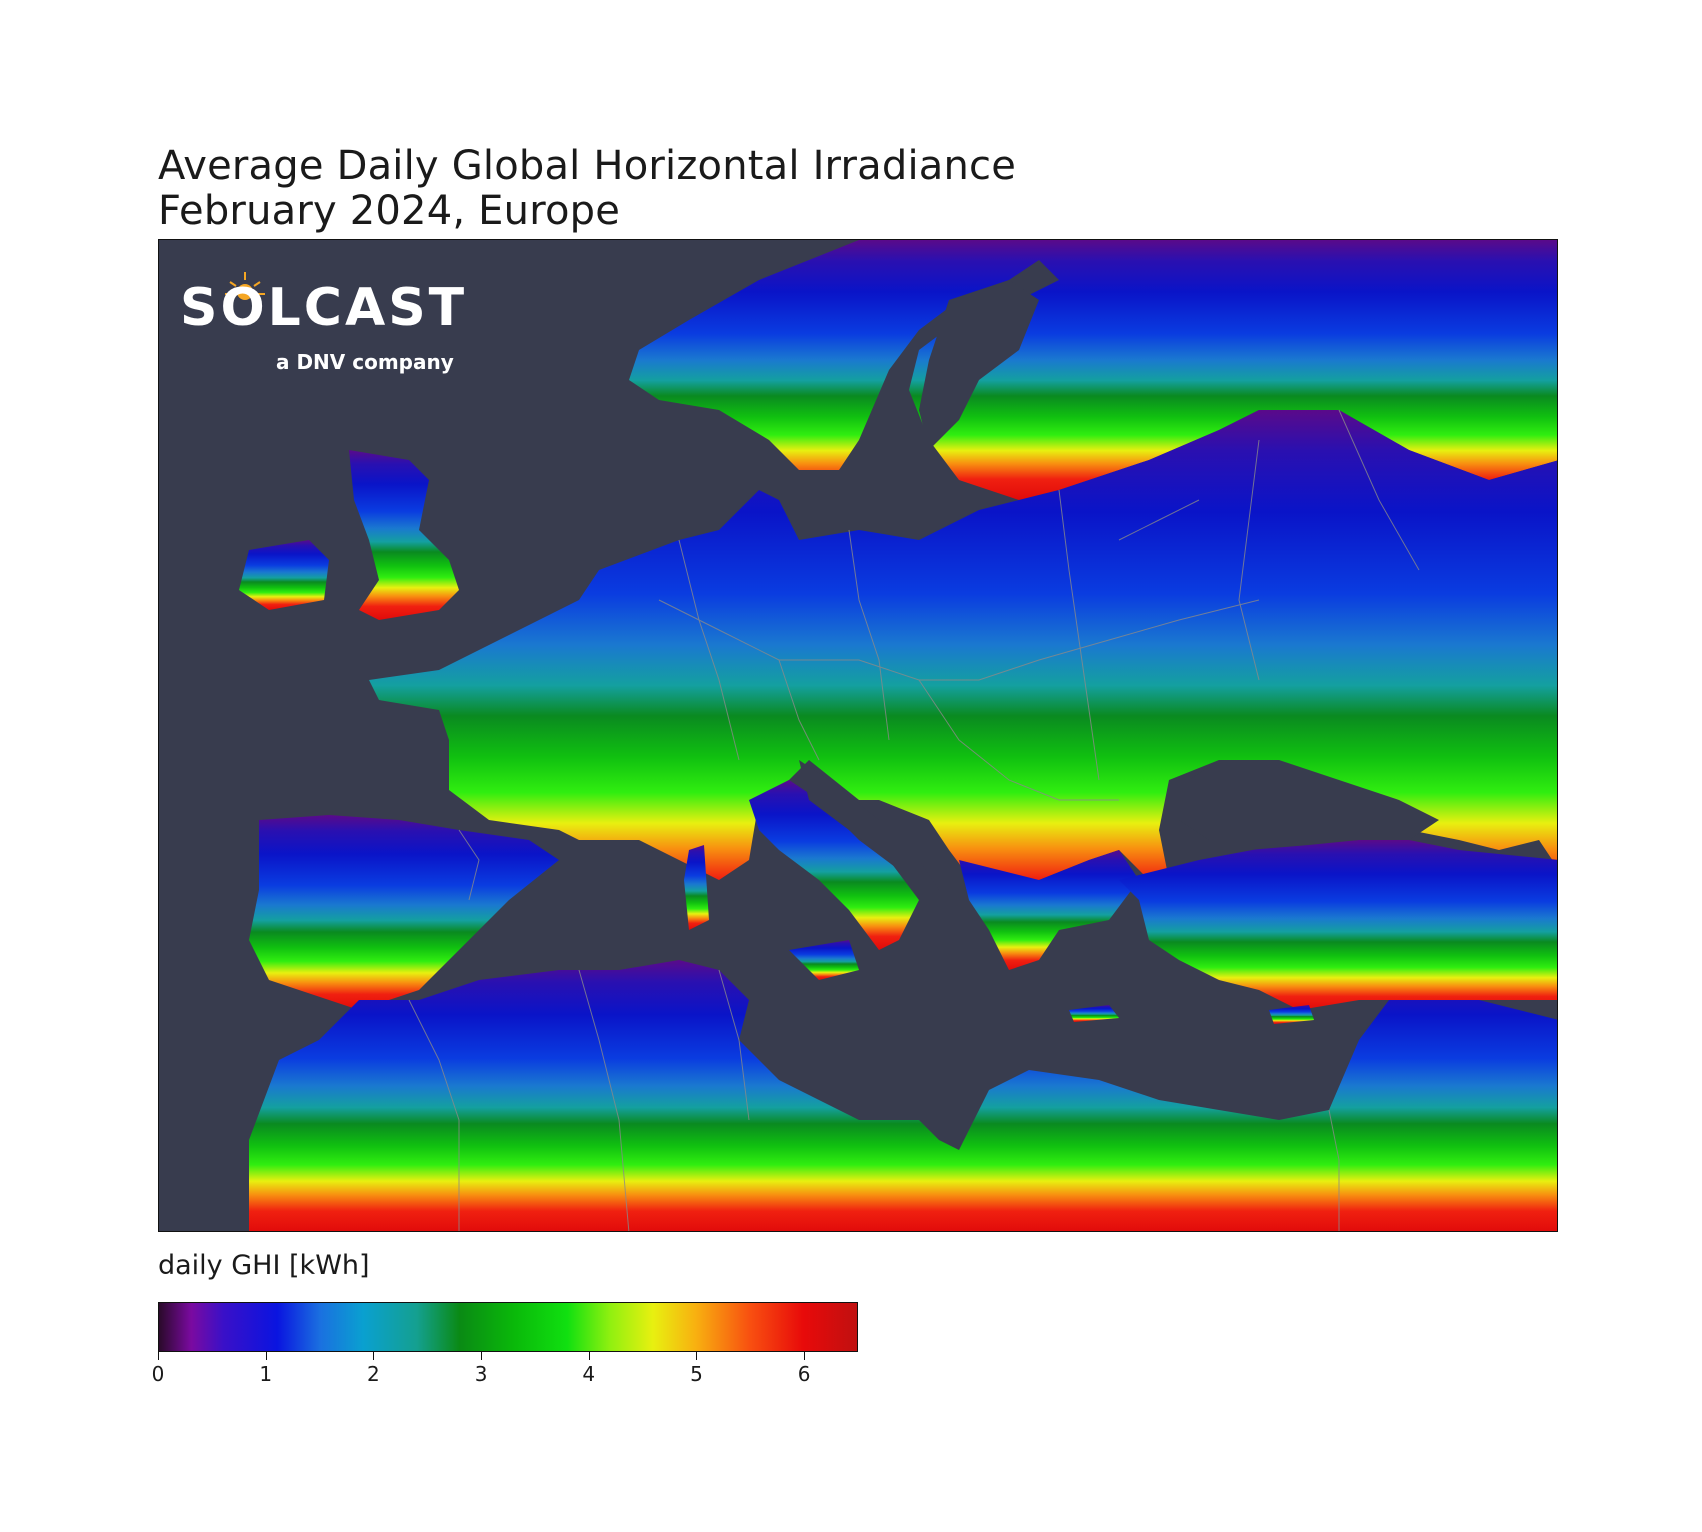 This screenshot has height=1532, width=1702. What do you see at coordinates (266, 1374) in the screenshot?
I see `colorbar-tick-label: 1` at bounding box center [266, 1374].